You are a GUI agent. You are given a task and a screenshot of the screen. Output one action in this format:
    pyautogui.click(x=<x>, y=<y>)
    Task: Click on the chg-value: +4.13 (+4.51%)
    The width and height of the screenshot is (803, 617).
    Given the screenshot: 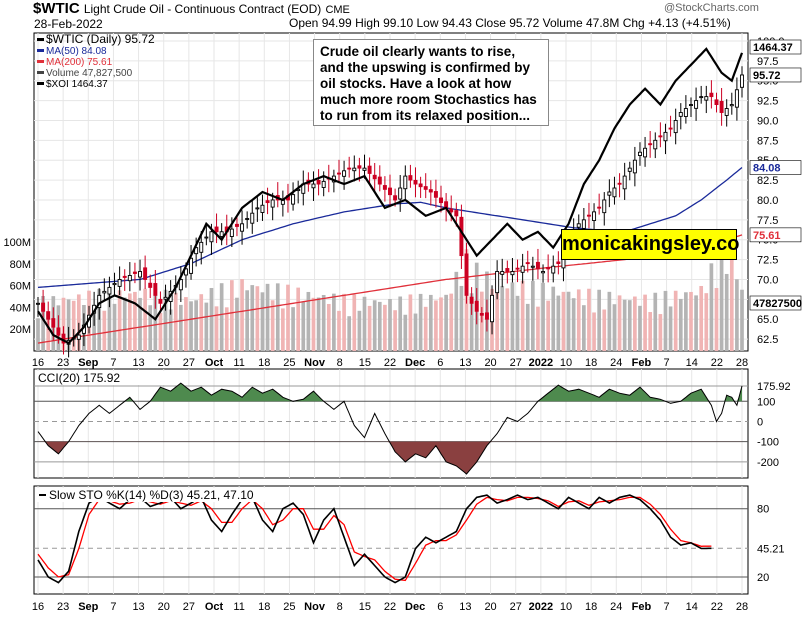 What is the action you would take?
    pyautogui.click(x=689, y=23)
    